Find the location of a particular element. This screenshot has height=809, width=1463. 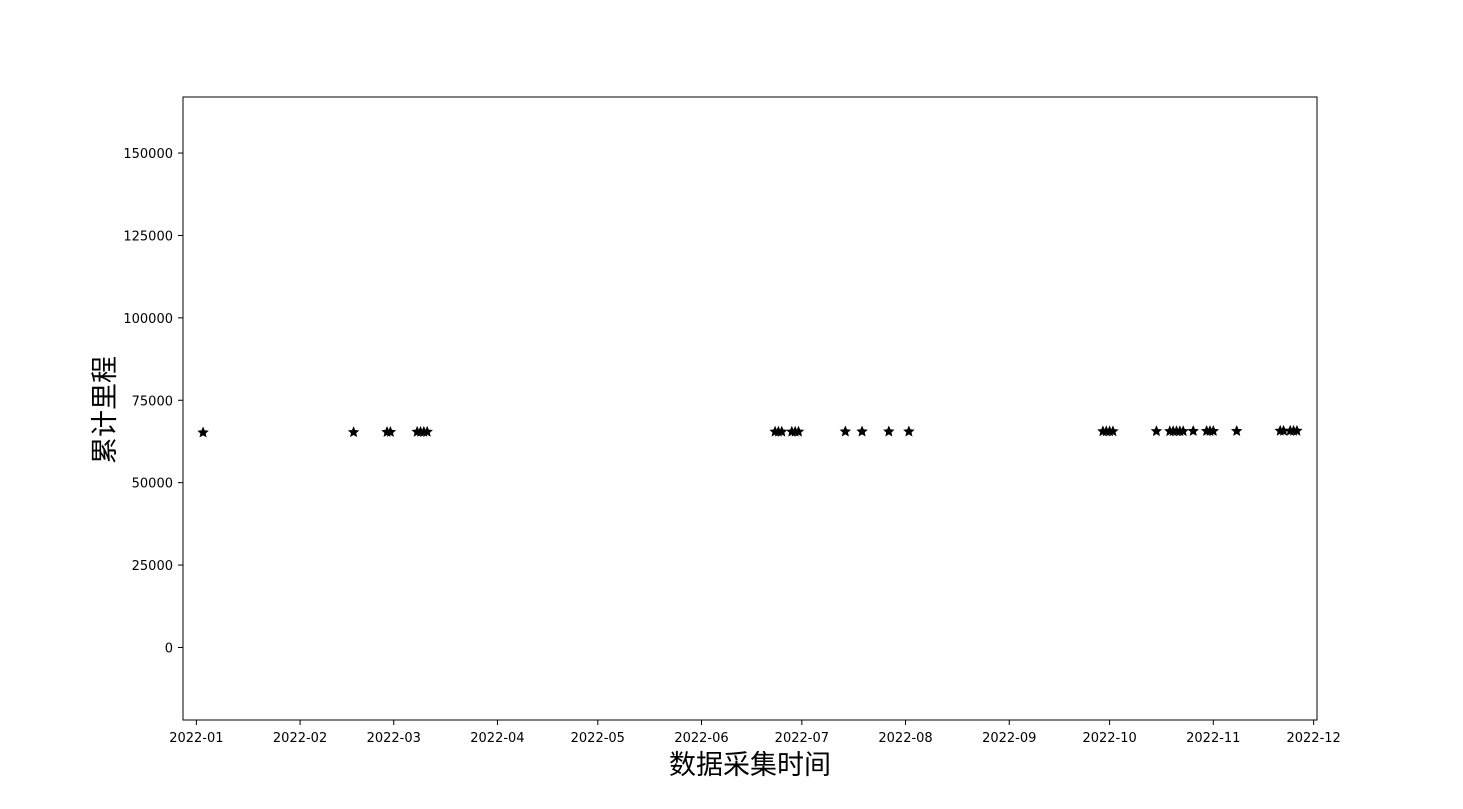

x-tick-label: 2022-02 is located at coordinates (300, 738).